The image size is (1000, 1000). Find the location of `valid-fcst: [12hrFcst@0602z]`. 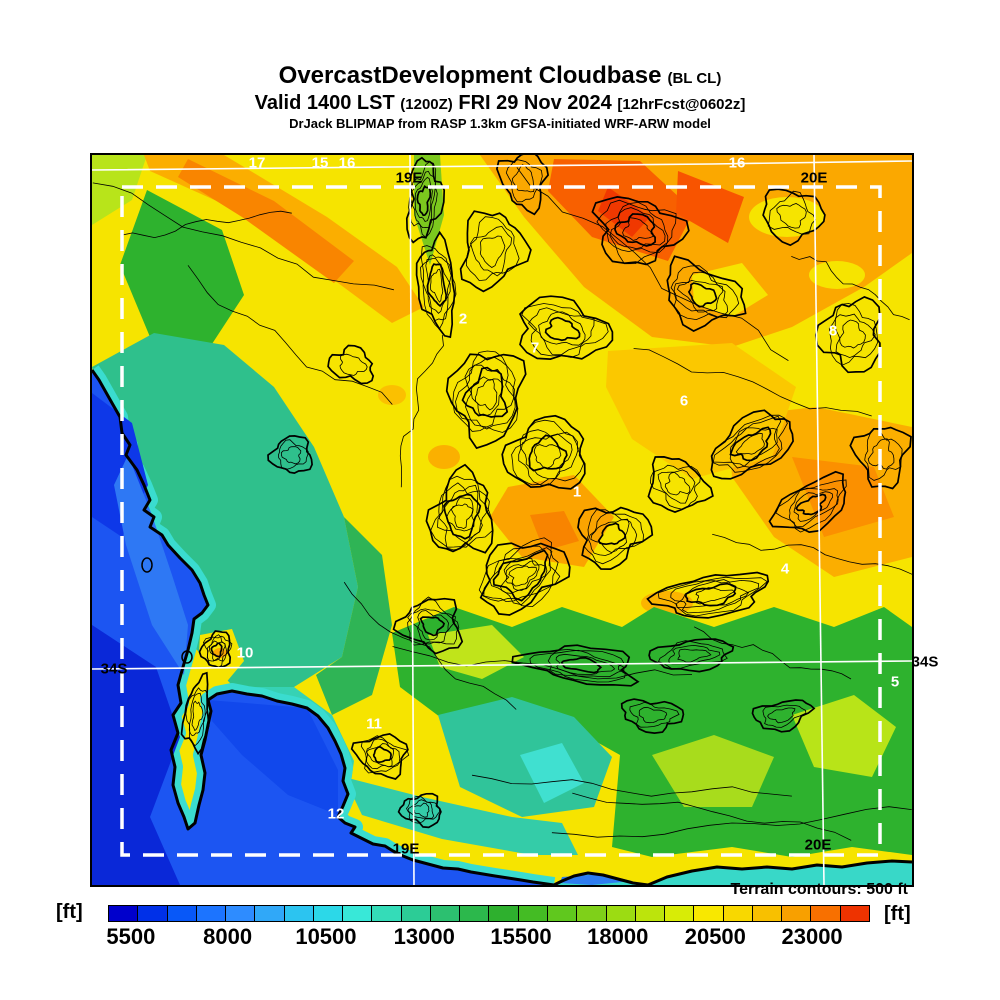

valid-fcst: [12hrFcst@0602z] is located at coordinates (681, 104).